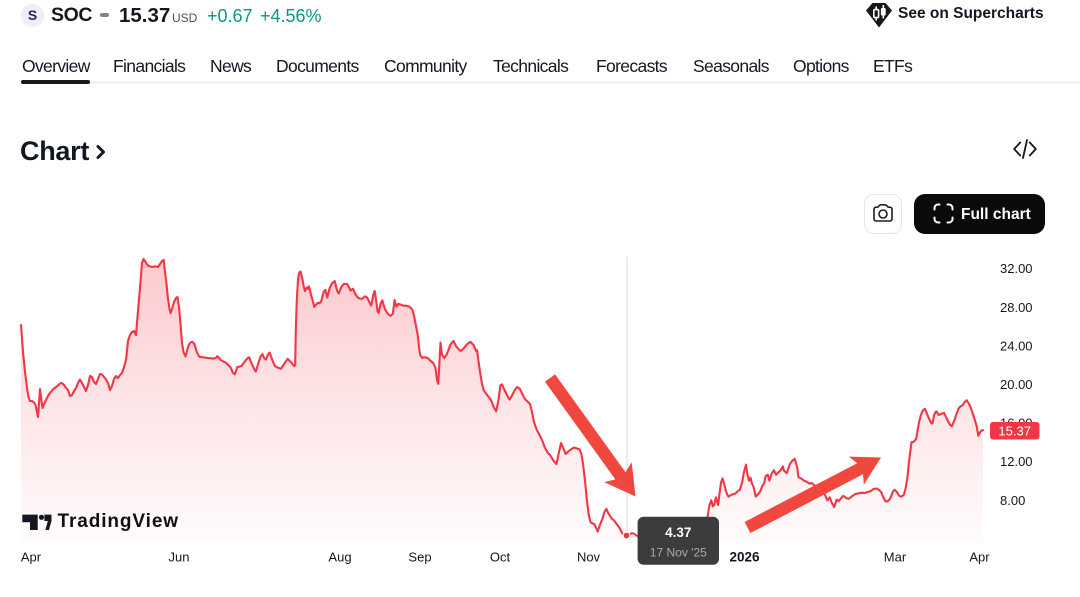  I want to click on svg-text: 20.00, so click(1016, 384).